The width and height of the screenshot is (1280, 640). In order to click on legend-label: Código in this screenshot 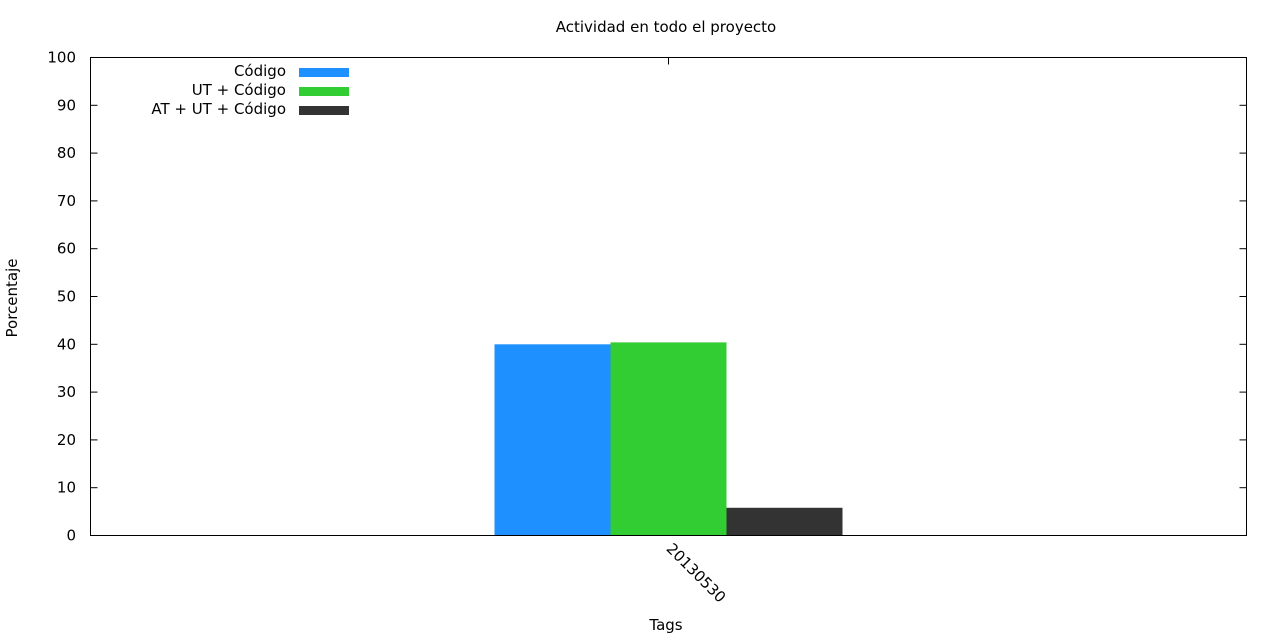, I will do `click(260, 71)`.